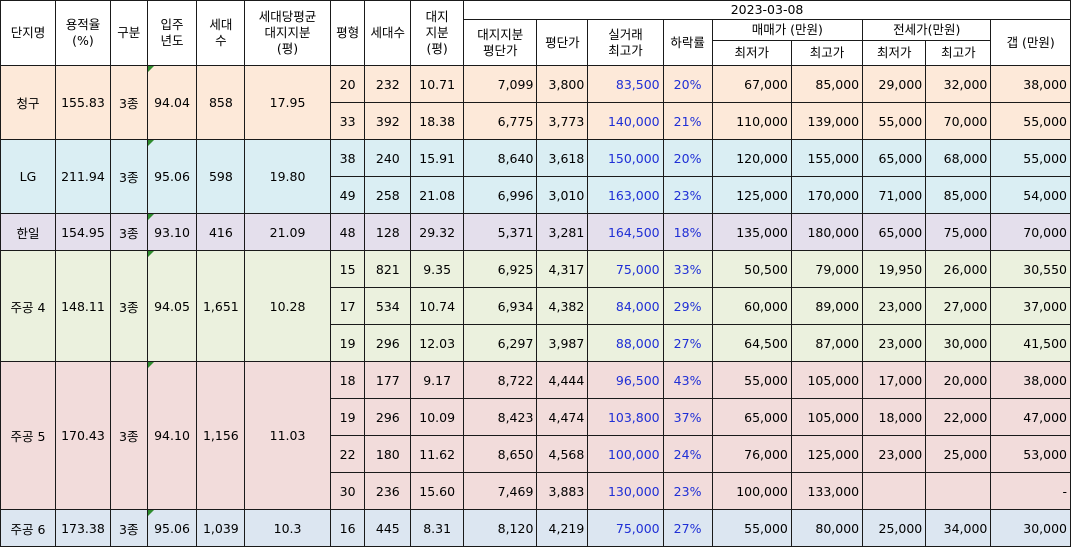 This screenshot has height=548, width=1071. Describe the element at coordinates (500, 343) in the screenshot. I see `cell-land-unit-price: 6,297` at that location.